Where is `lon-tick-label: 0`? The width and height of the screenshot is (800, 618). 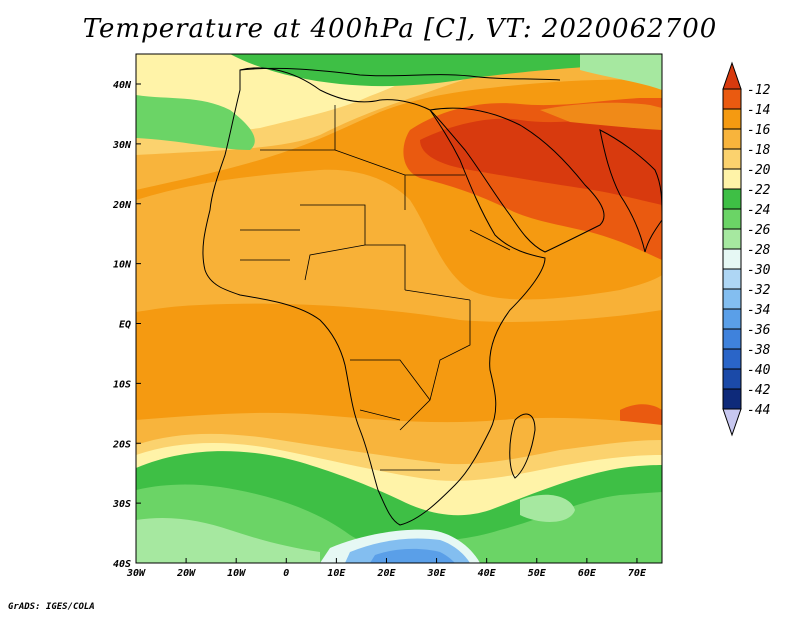 lon-tick-label: 0 is located at coordinates (286, 573).